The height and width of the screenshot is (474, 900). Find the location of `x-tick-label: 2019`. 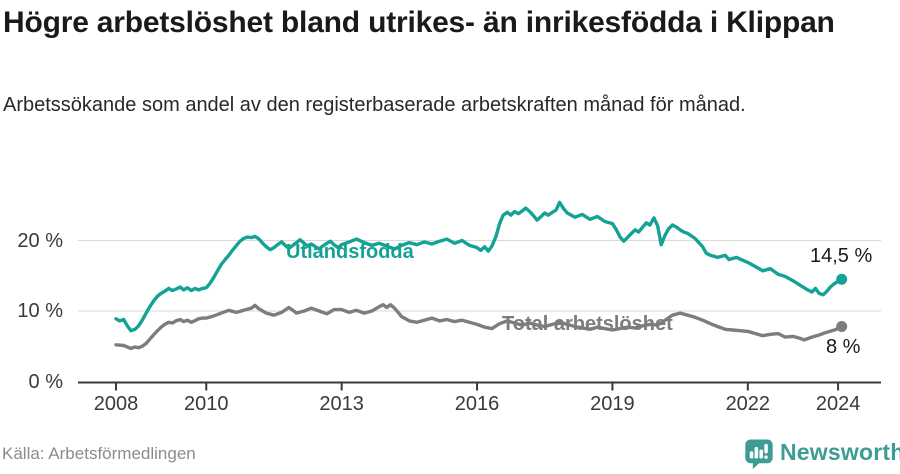

x-tick-label: 2019 is located at coordinates (612, 404).